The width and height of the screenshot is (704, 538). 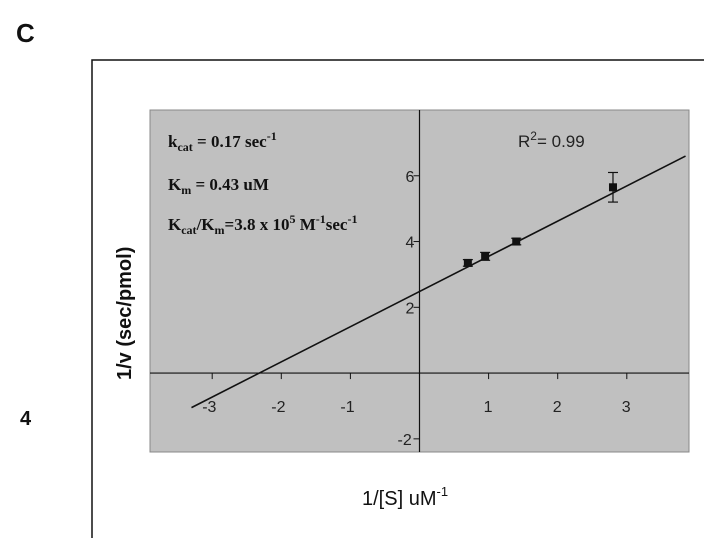 What do you see at coordinates (410, 177) in the screenshot?
I see `y-tick-label: 6` at bounding box center [410, 177].